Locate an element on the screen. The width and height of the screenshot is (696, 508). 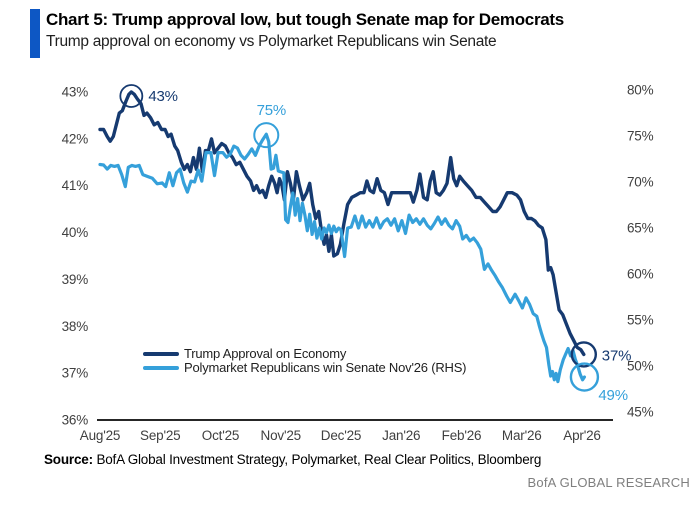
x-axis-tick: Sep'25 is located at coordinates (160, 435).